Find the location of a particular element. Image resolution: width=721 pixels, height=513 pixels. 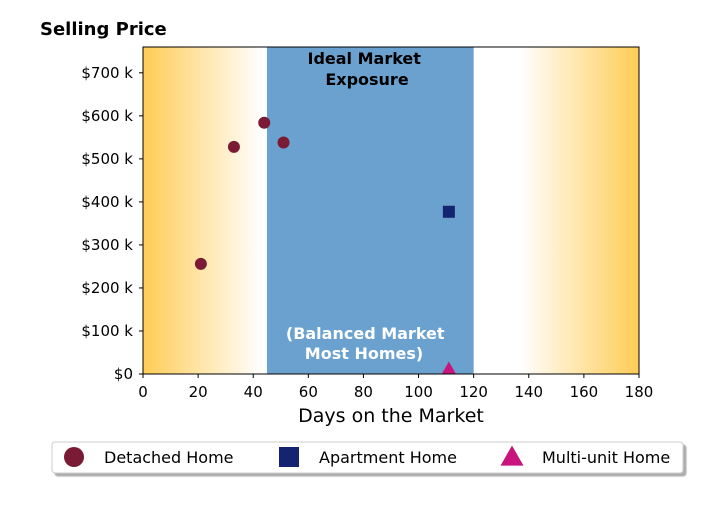

y-tick-label: $500 k is located at coordinates (107, 159).